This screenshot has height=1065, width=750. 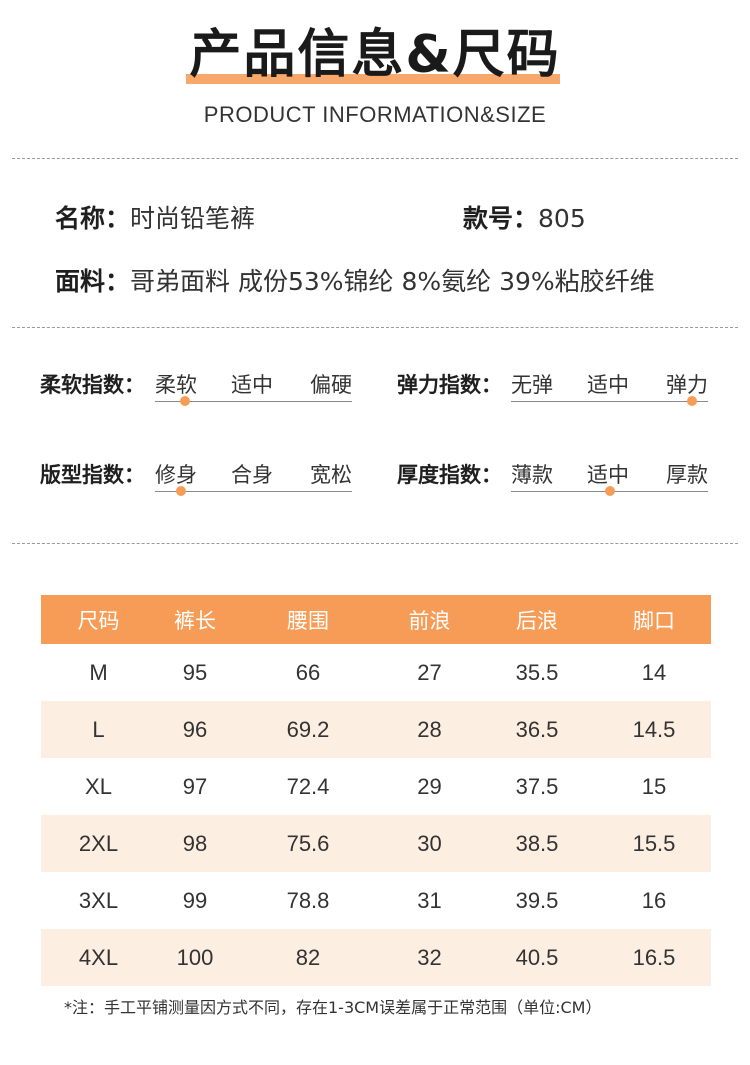 I want to click on cell-front-rise: 31, so click(x=429, y=900).